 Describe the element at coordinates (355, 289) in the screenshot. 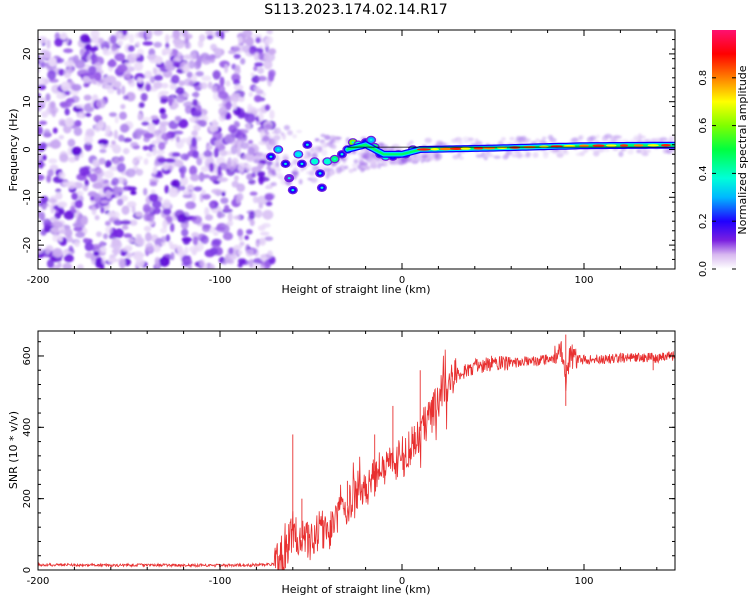

I see `spectrogram-xlabel: Height of straight line (km)` at that location.